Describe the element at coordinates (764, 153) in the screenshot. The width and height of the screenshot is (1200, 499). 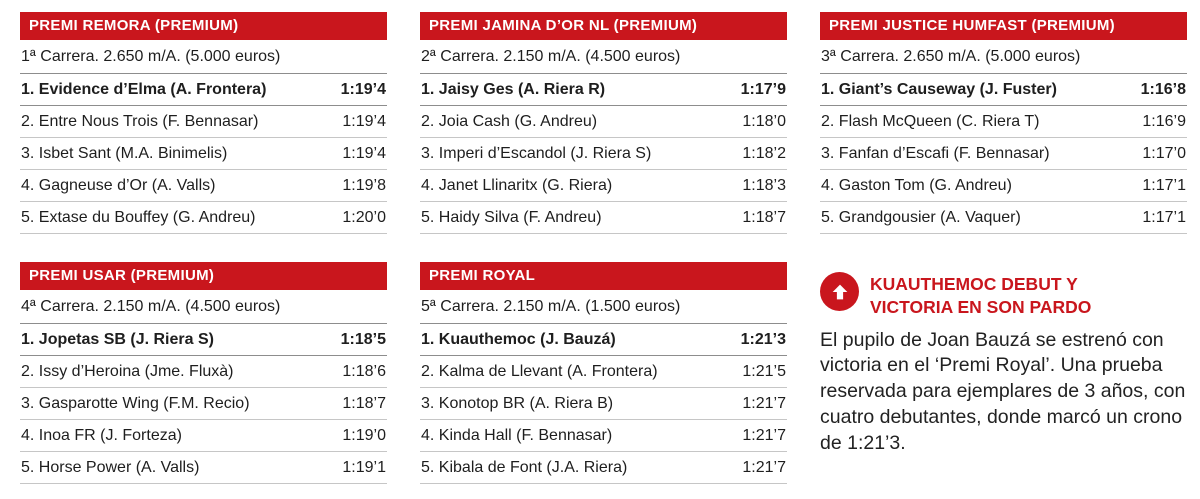
I see `race-time: 1:18’2` at that location.